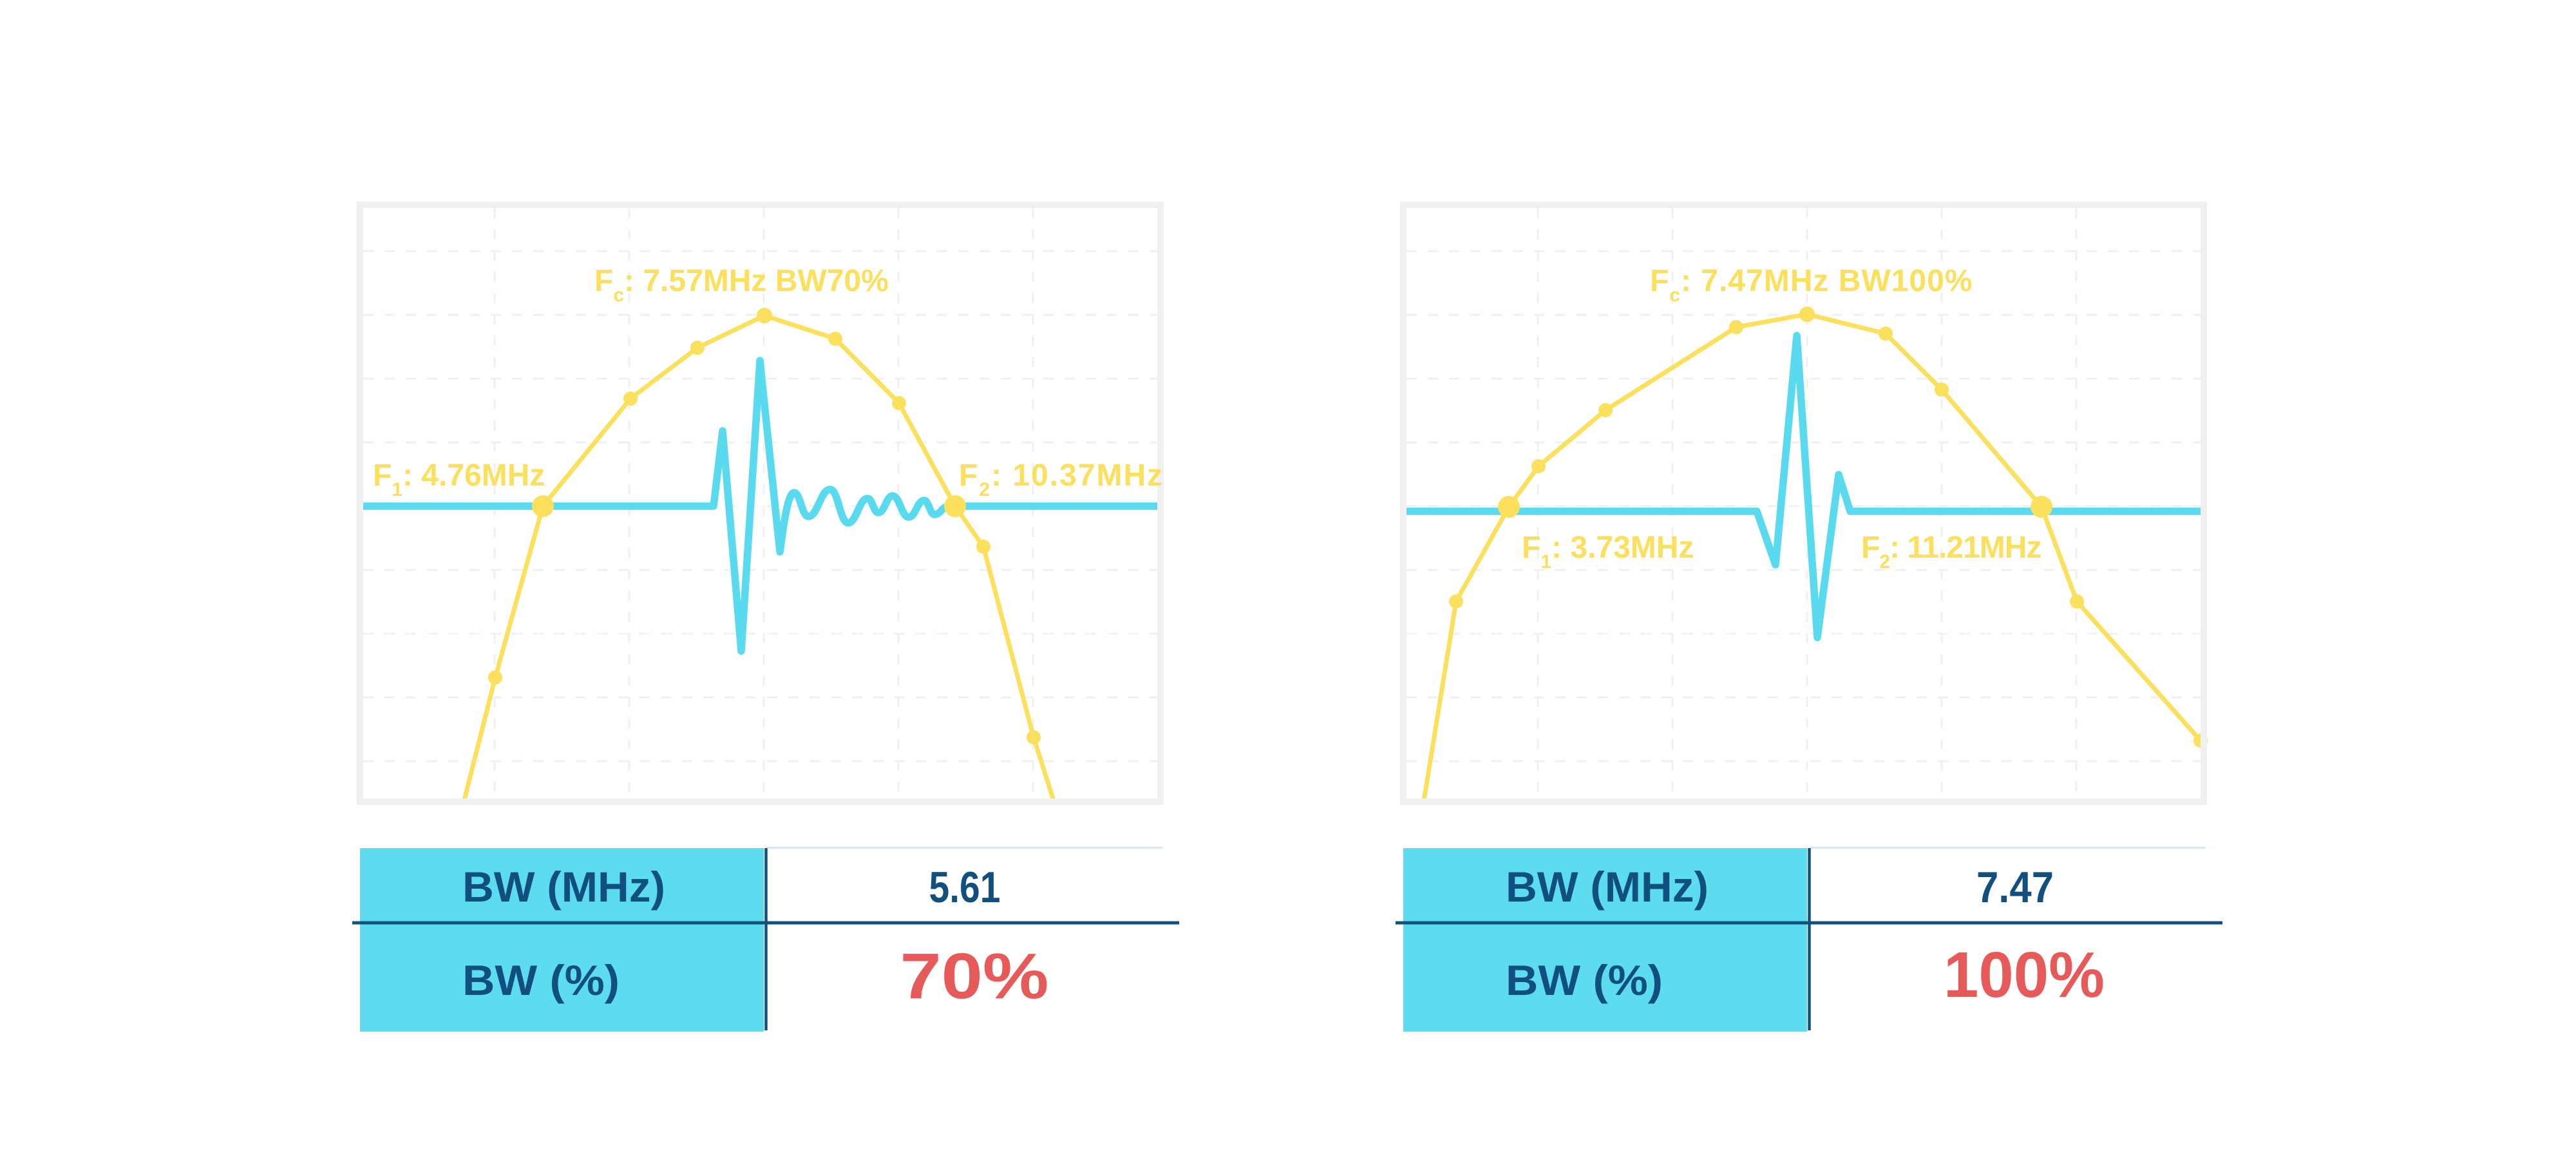 The height and width of the screenshot is (1154, 2576). Describe the element at coordinates (2024, 975) in the screenshot. I see `svg-text: 100%` at that location.